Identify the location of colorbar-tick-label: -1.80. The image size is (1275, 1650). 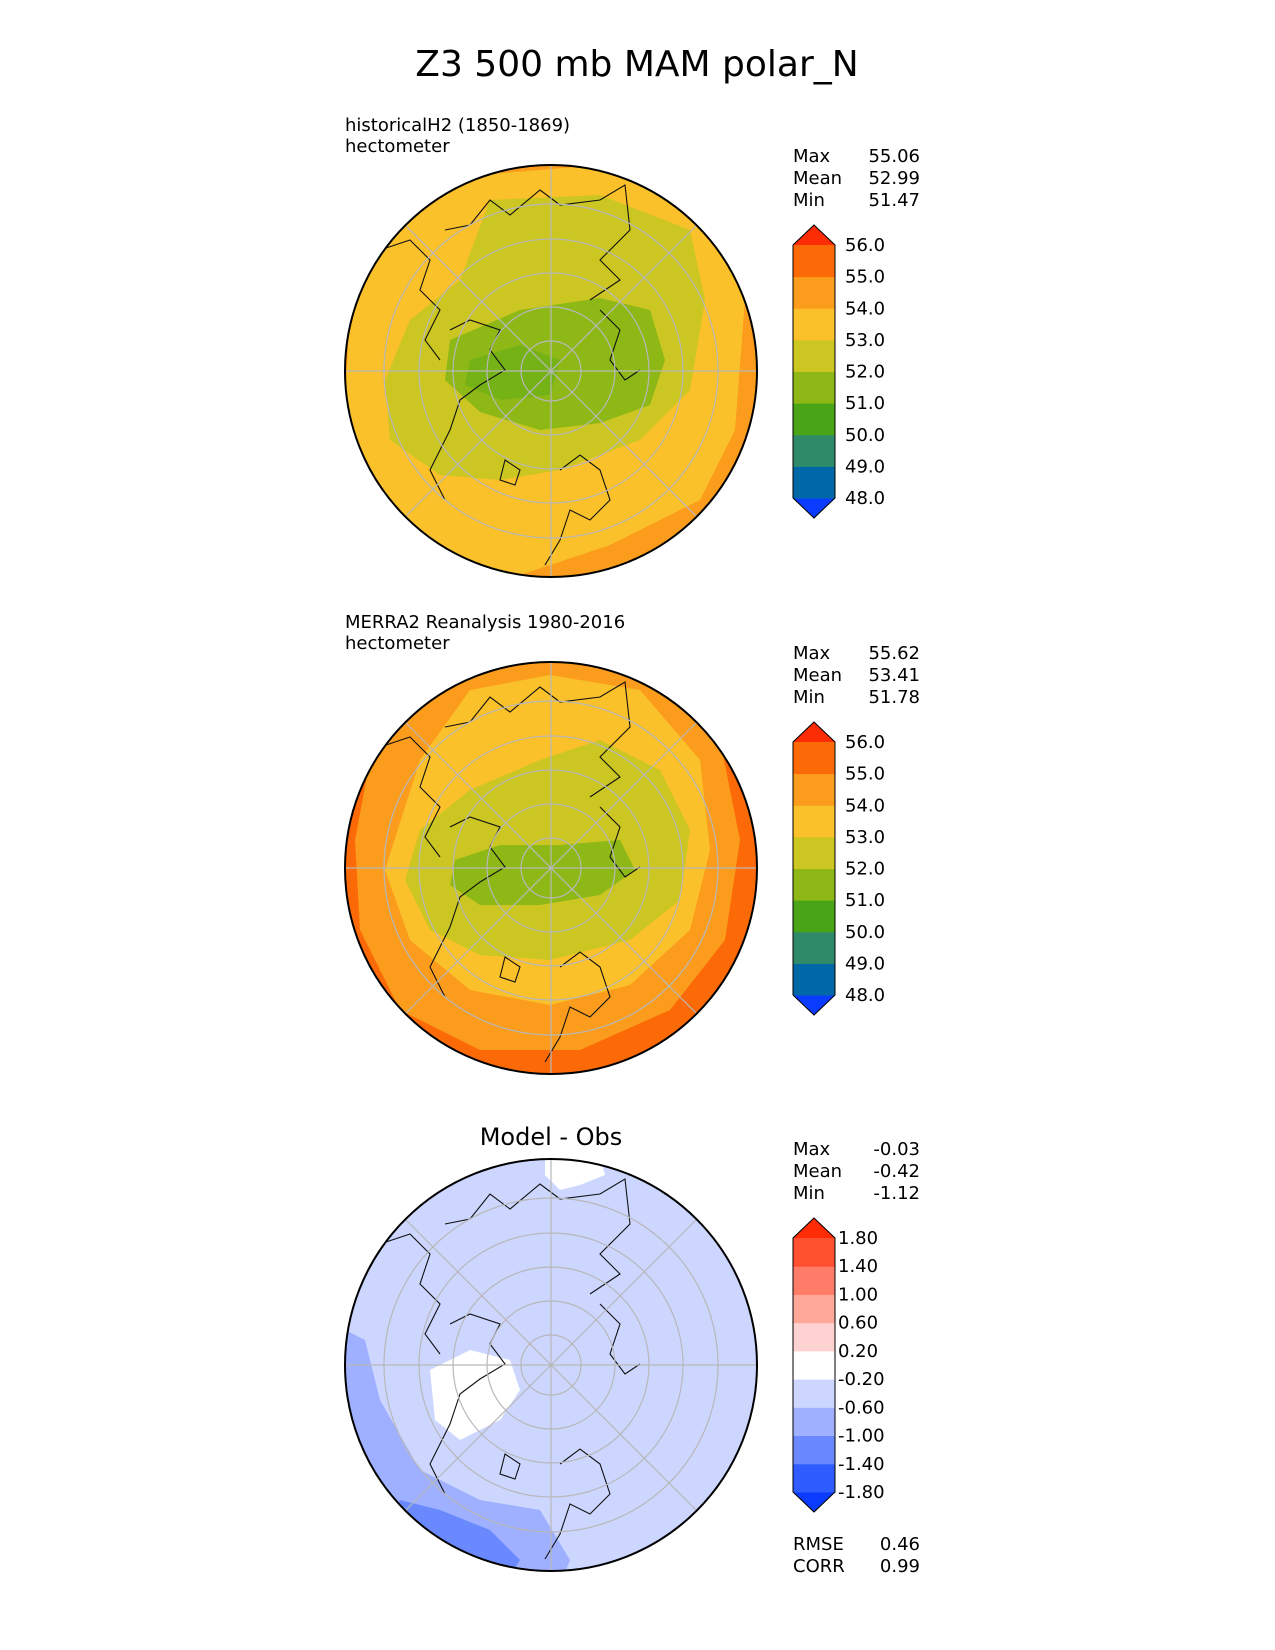
(861, 1492).